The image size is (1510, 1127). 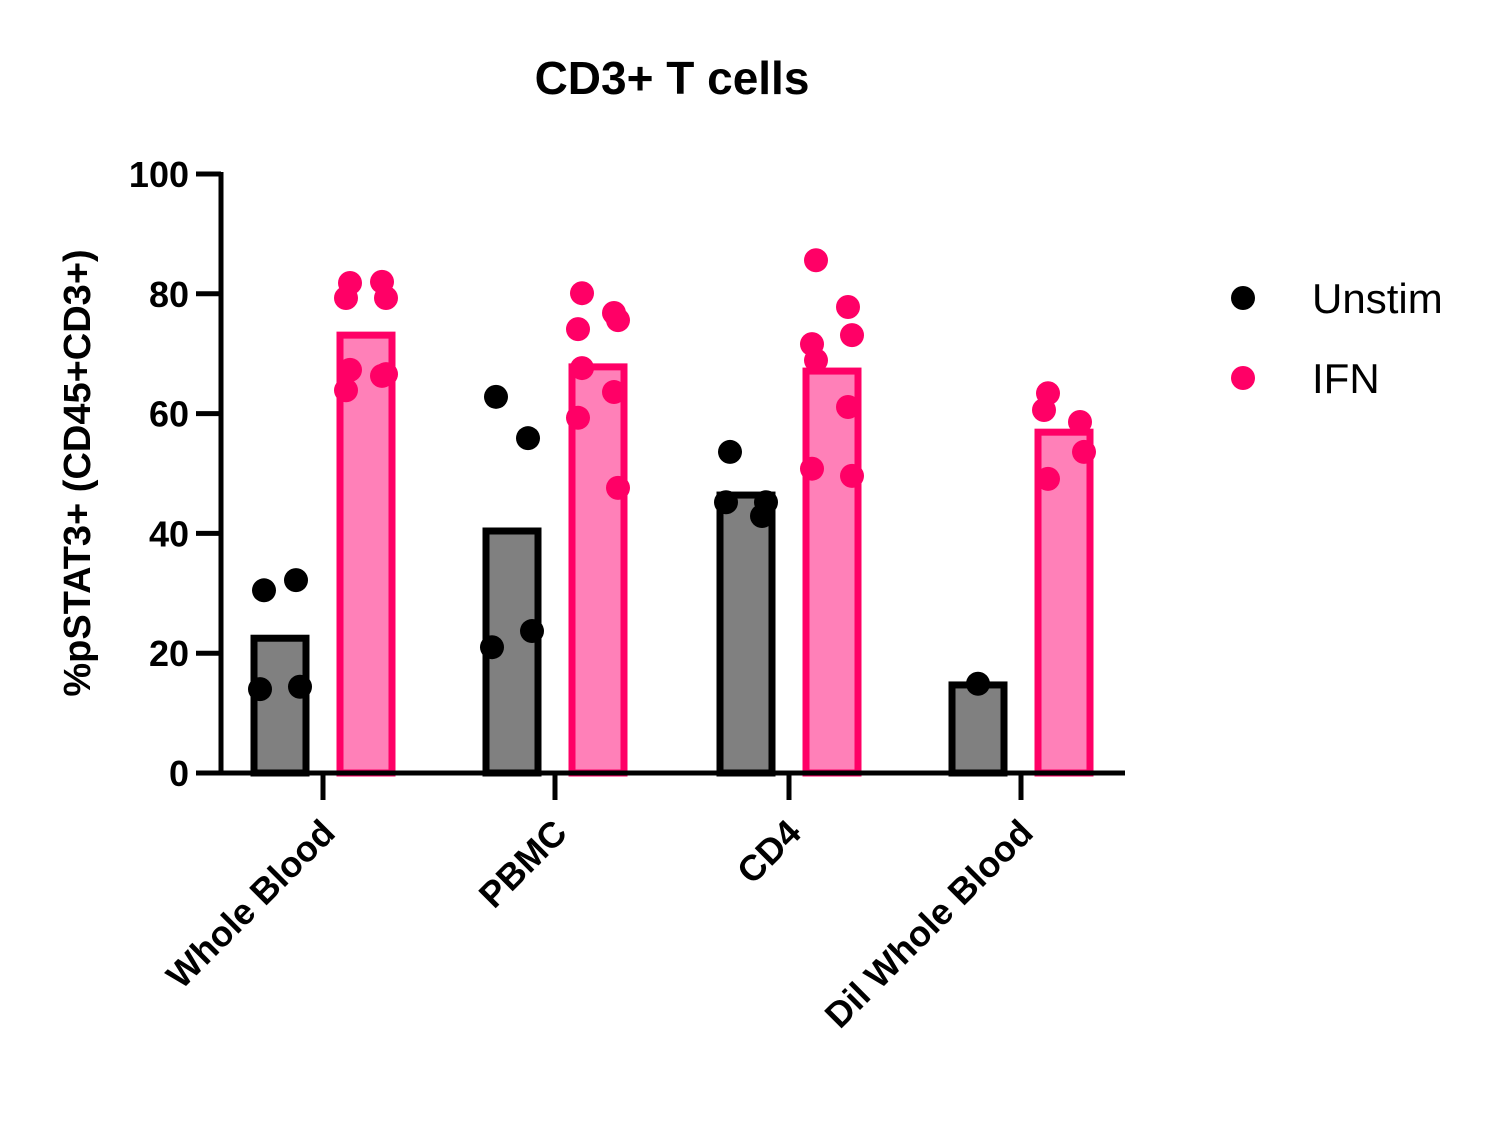 I want to click on x-tick-label: Dil Whole Blood, so click(x=929, y=924).